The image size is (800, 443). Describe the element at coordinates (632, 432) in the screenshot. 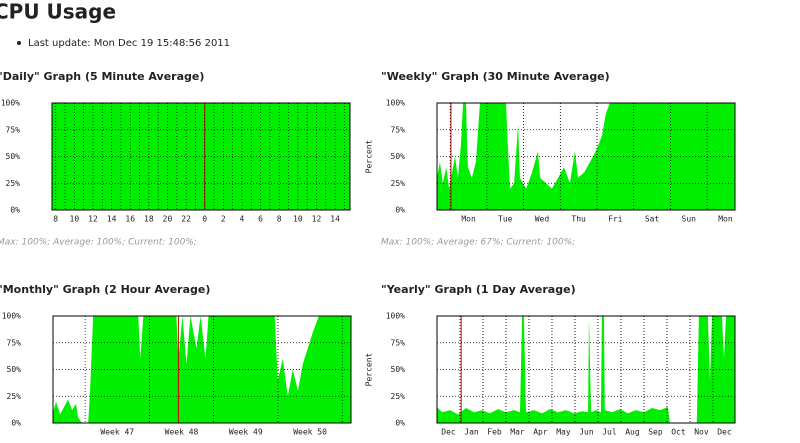

I see `x-tick-label: Aug` at that location.